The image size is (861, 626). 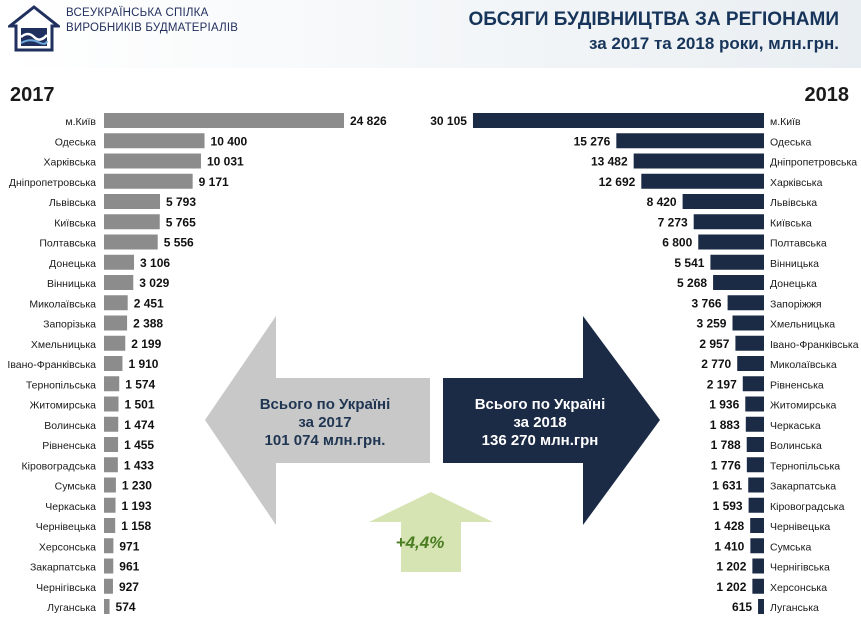 What do you see at coordinates (51, 365) in the screenshot?
I see `region-label-2017: Івано-Франківська` at bounding box center [51, 365].